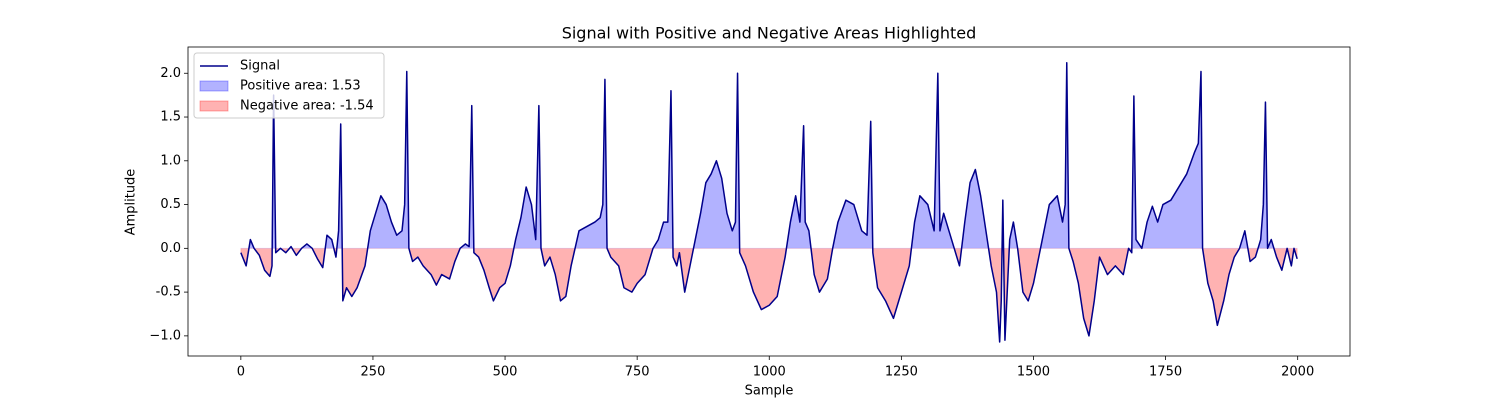 This screenshot has height=400, width=1500. Describe the element at coordinates (170, 204) in the screenshot. I see `y-tick-label: 0.5` at that location.